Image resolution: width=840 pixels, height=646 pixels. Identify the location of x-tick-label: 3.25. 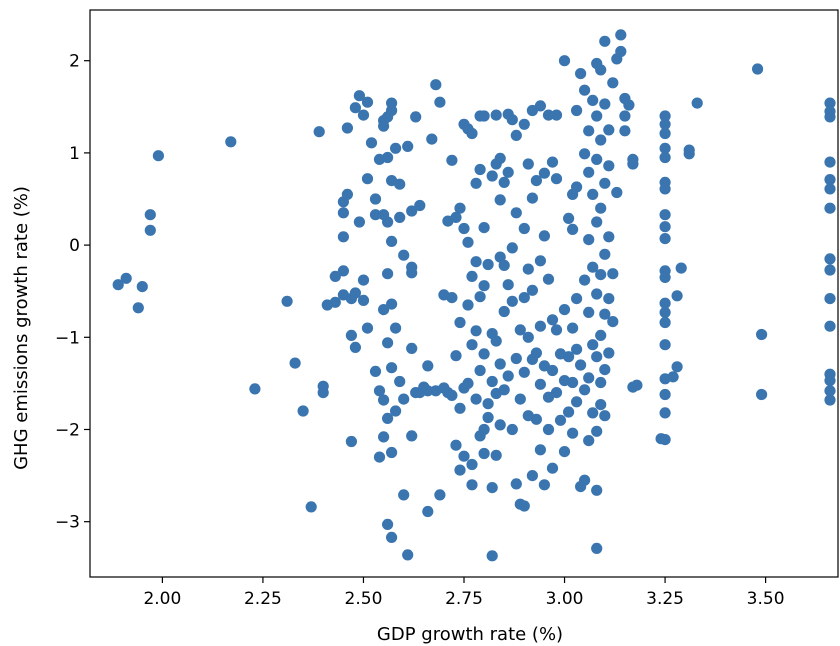
(665, 599).